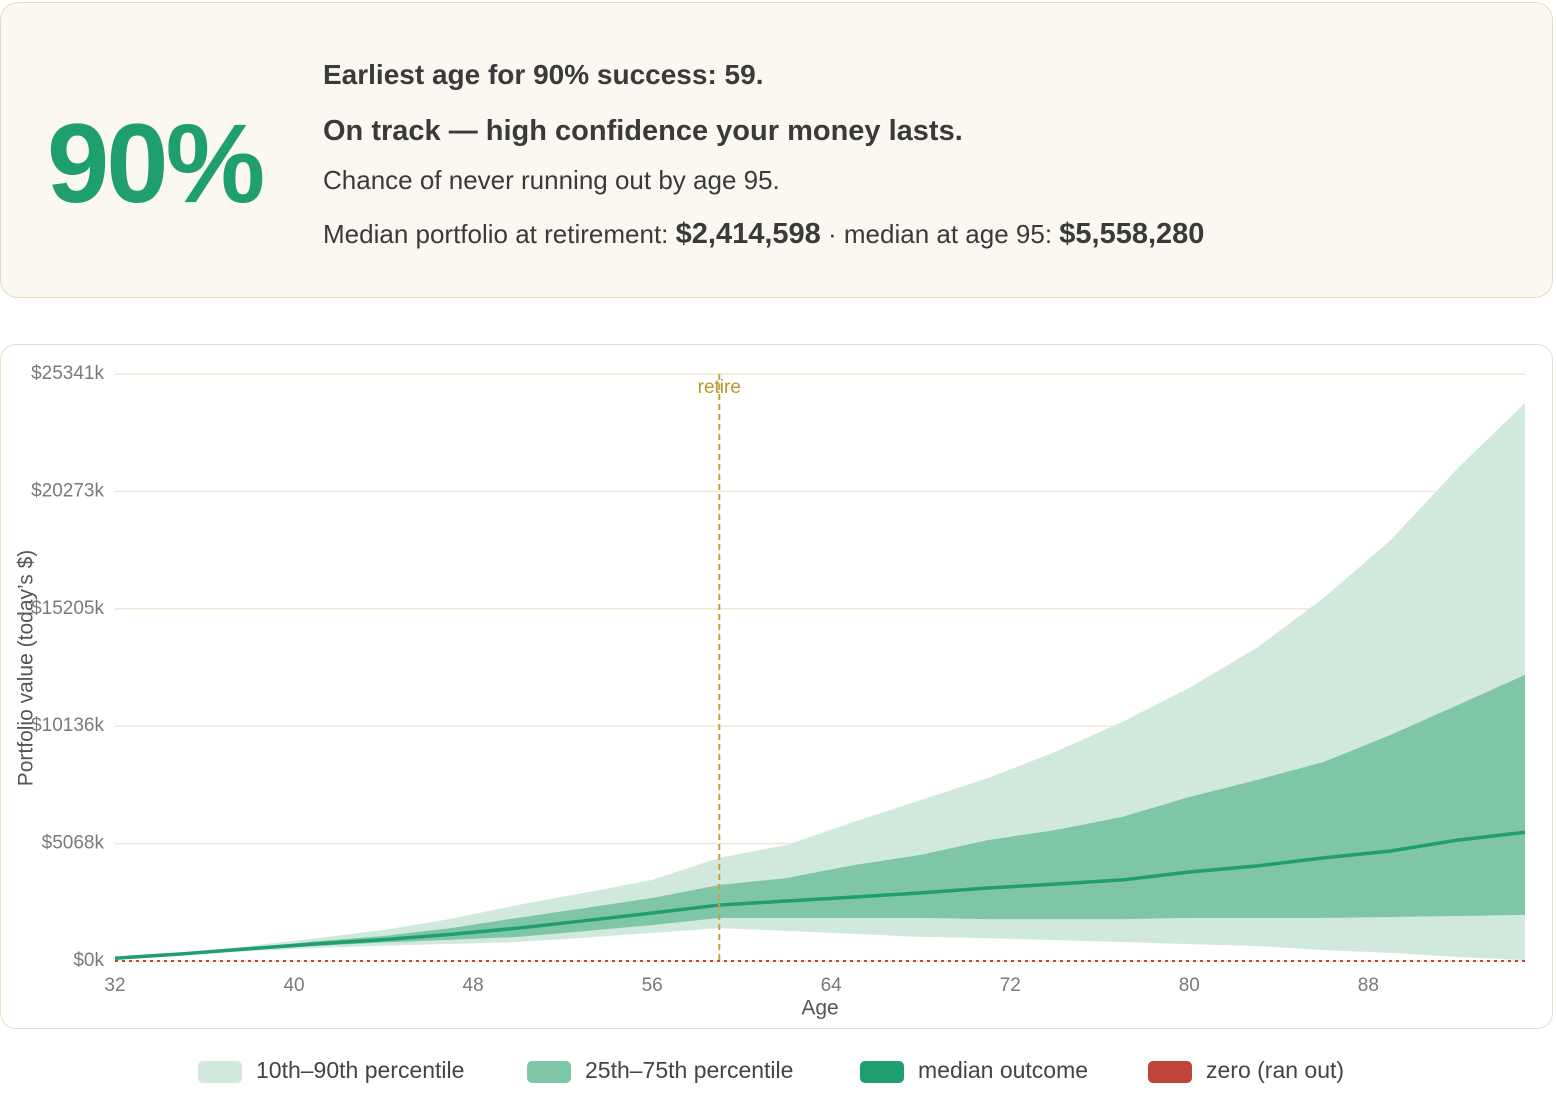 The image size is (1556, 1096). What do you see at coordinates (820, 895) in the screenshot?
I see `median-line` at bounding box center [820, 895].